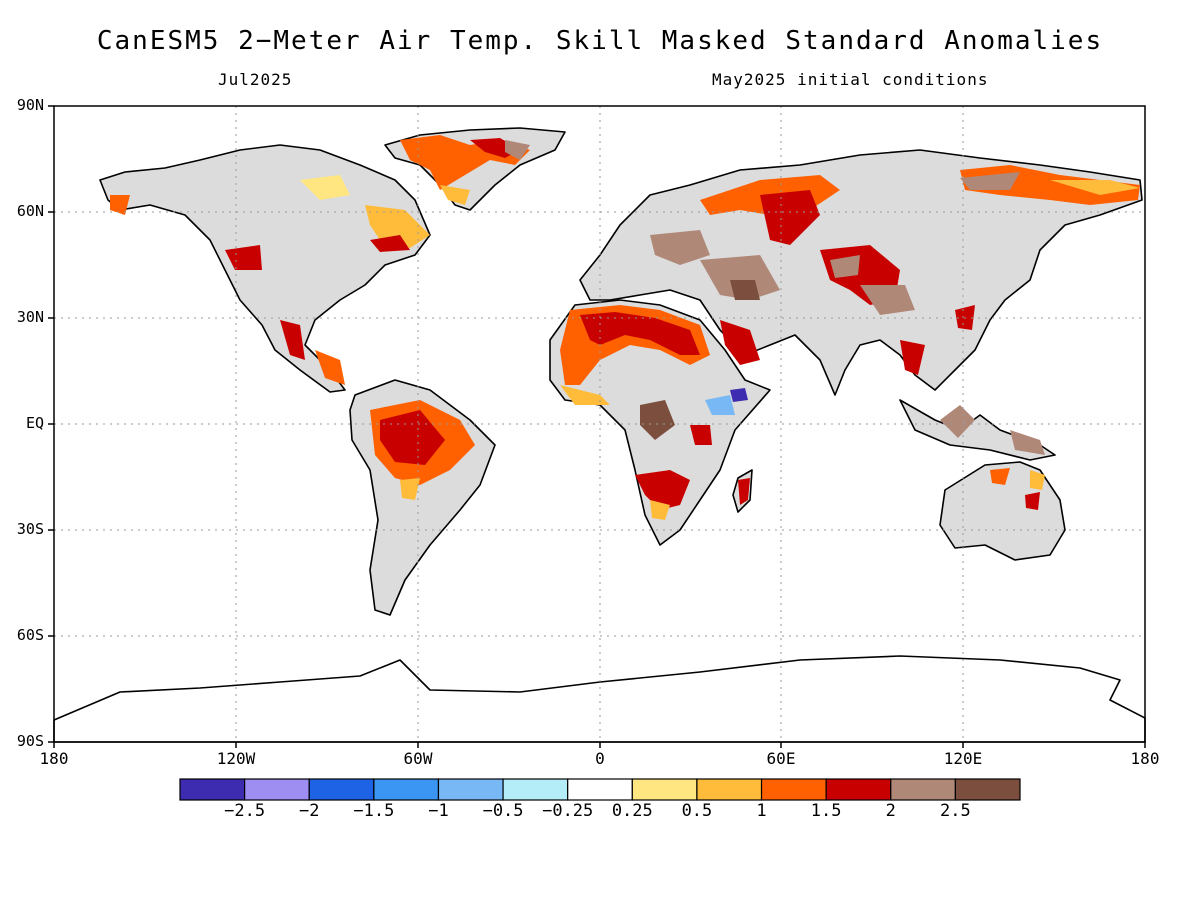  I want to click on lon-label-180w: 180, so click(54, 758).